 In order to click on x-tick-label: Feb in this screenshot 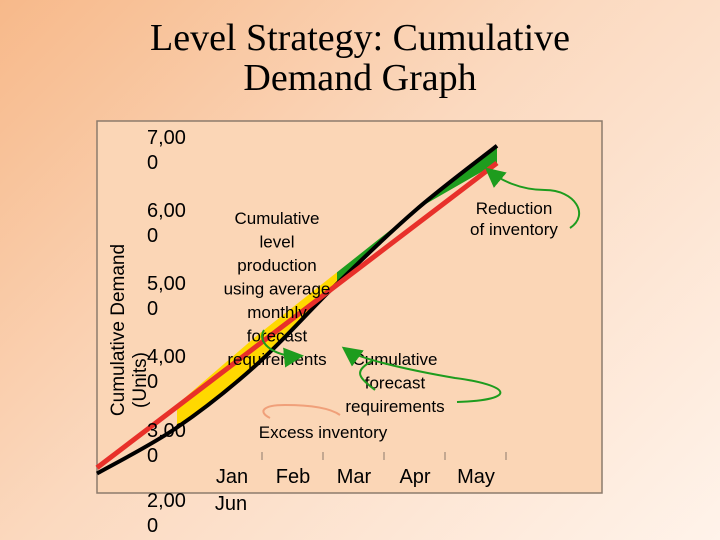, I will do `click(293, 477)`.